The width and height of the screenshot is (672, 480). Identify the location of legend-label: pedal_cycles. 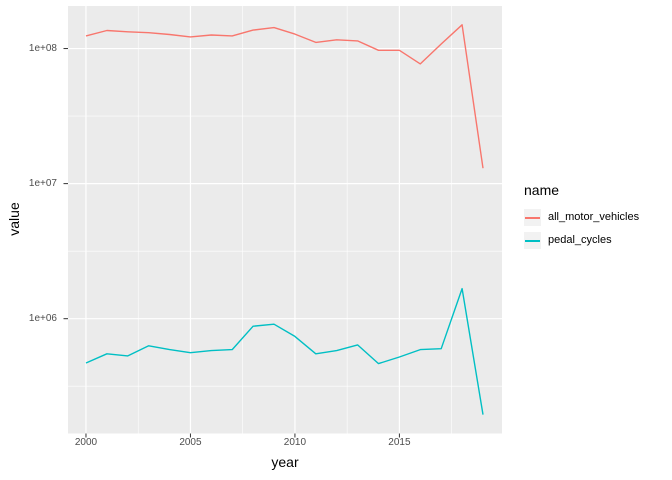
(580, 240).